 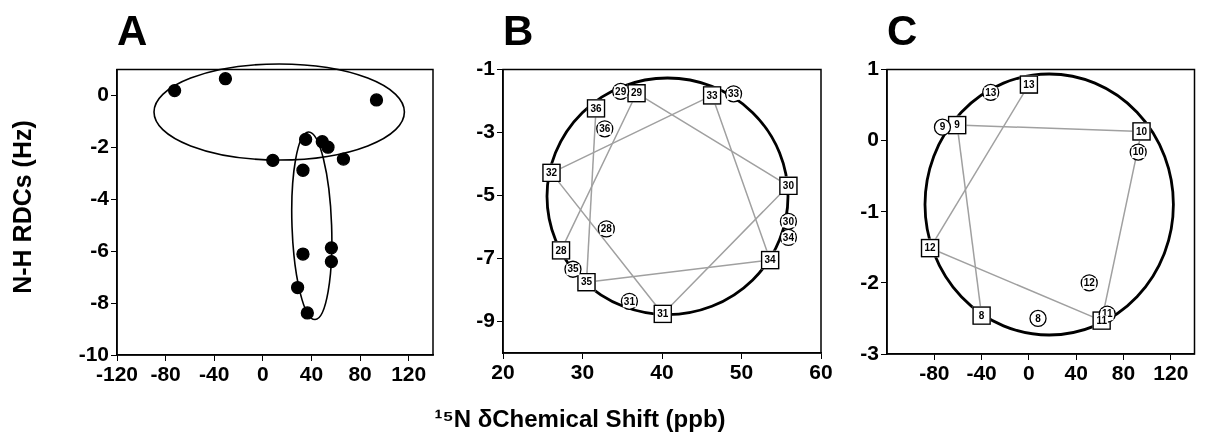 I want to click on x-tick-label: 60, so click(x=821, y=372).